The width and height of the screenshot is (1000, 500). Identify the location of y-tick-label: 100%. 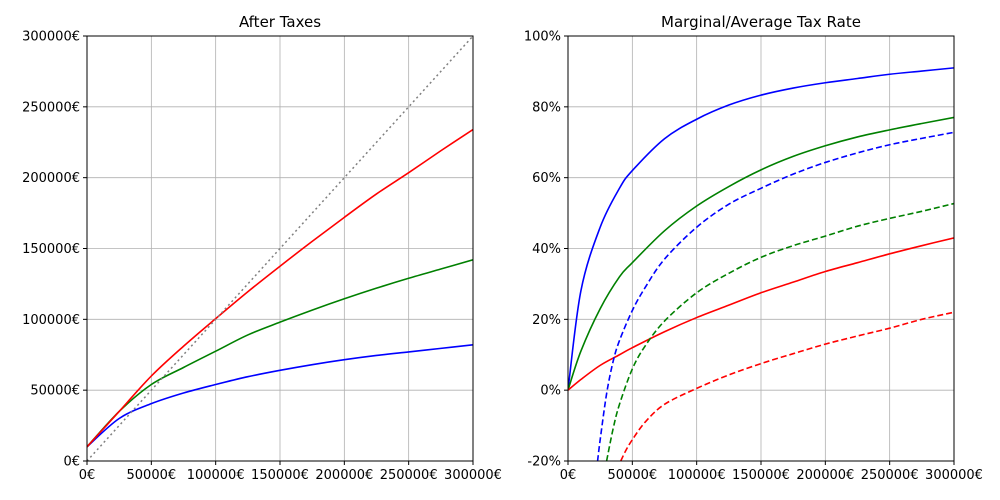
(542, 37).